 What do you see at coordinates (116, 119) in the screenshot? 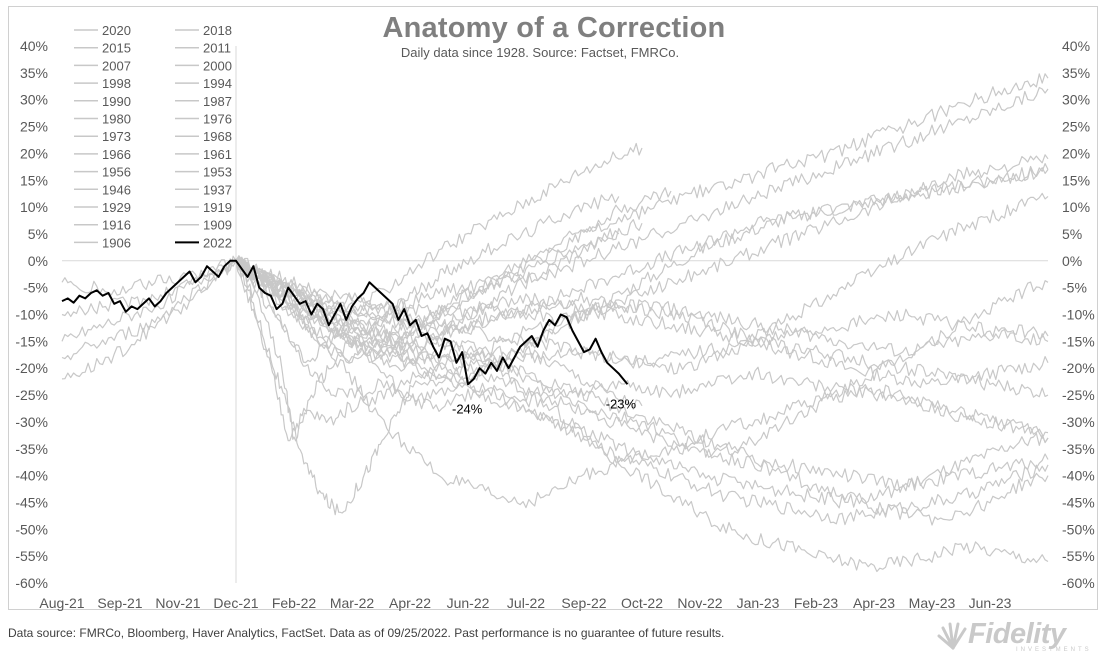
I see `legend-label: 1980` at bounding box center [116, 119].